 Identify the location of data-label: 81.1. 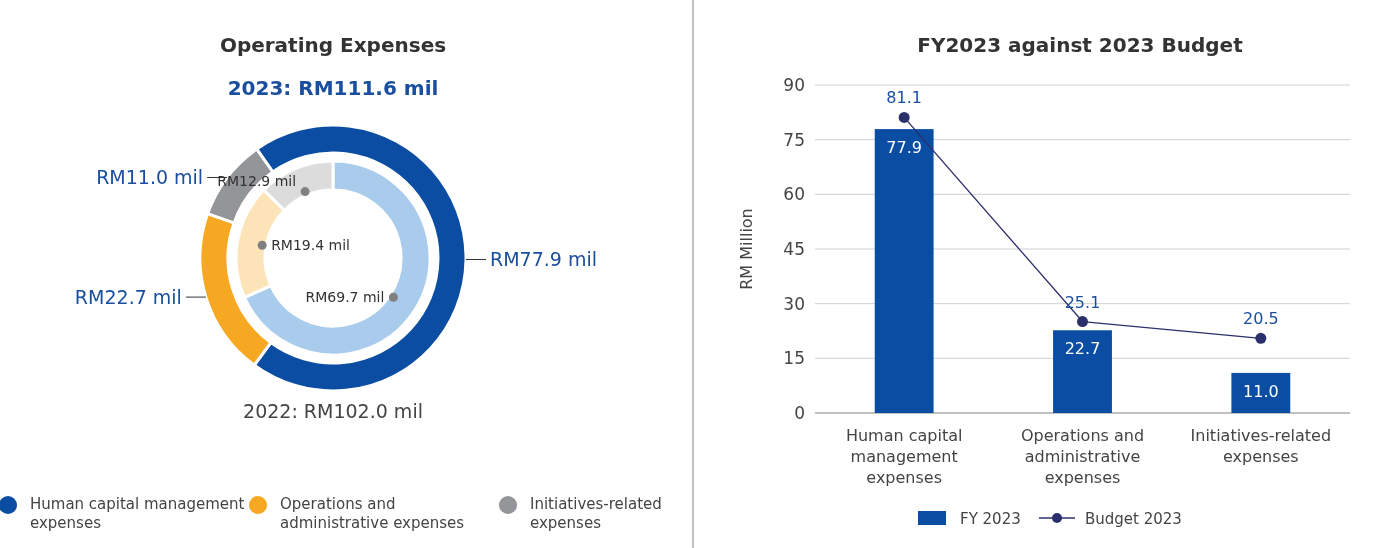
(904, 98).